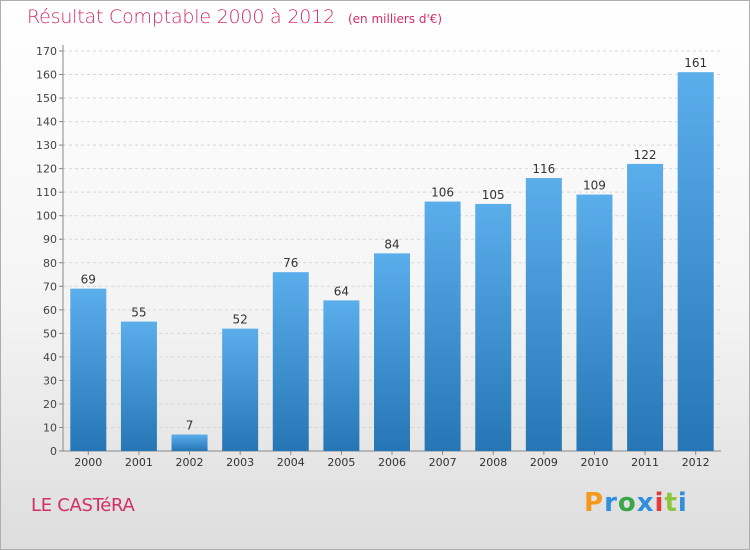 Image resolution: width=750 pixels, height=550 pixels. What do you see at coordinates (645, 503) in the screenshot?
I see `brand-letter: x` at bounding box center [645, 503].